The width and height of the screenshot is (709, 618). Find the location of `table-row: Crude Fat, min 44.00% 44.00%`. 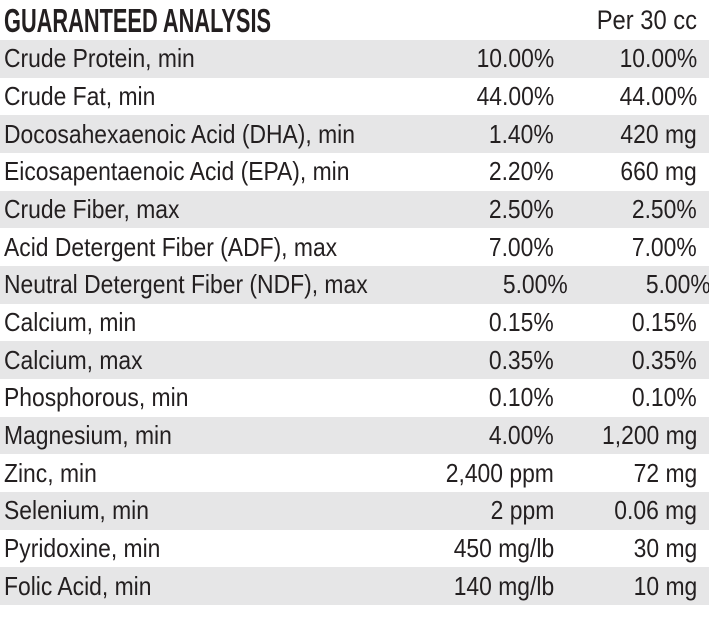

table-row: Crude Fat, min 44.00% 44.00% is located at coordinates (354, 96).